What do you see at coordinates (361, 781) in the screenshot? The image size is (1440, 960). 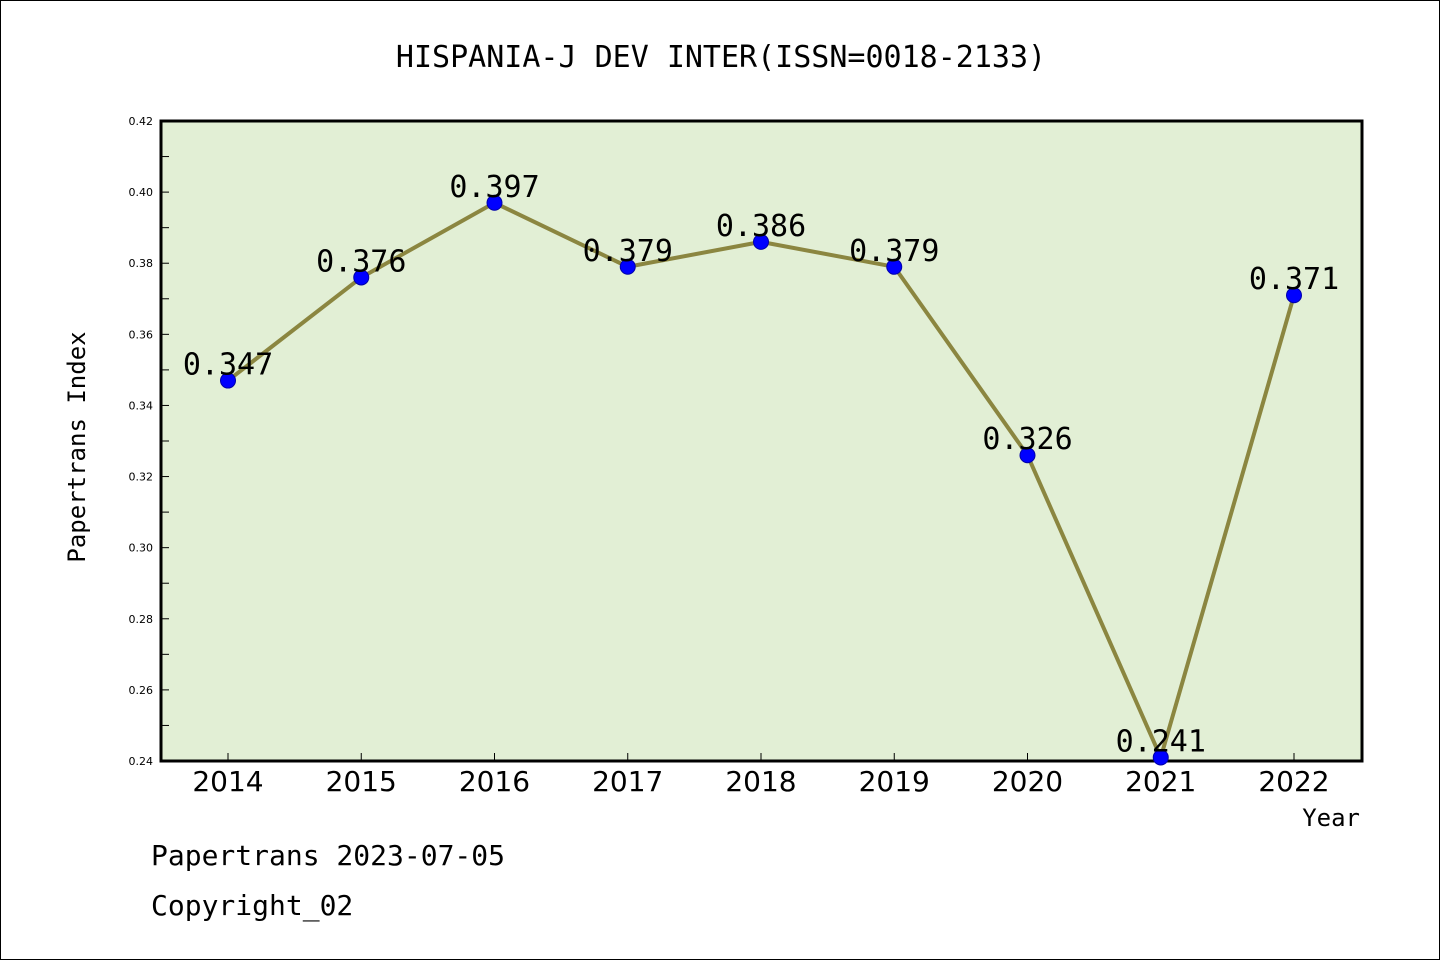 I see `x-tick-label: 2015` at bounding box center [361, 781].